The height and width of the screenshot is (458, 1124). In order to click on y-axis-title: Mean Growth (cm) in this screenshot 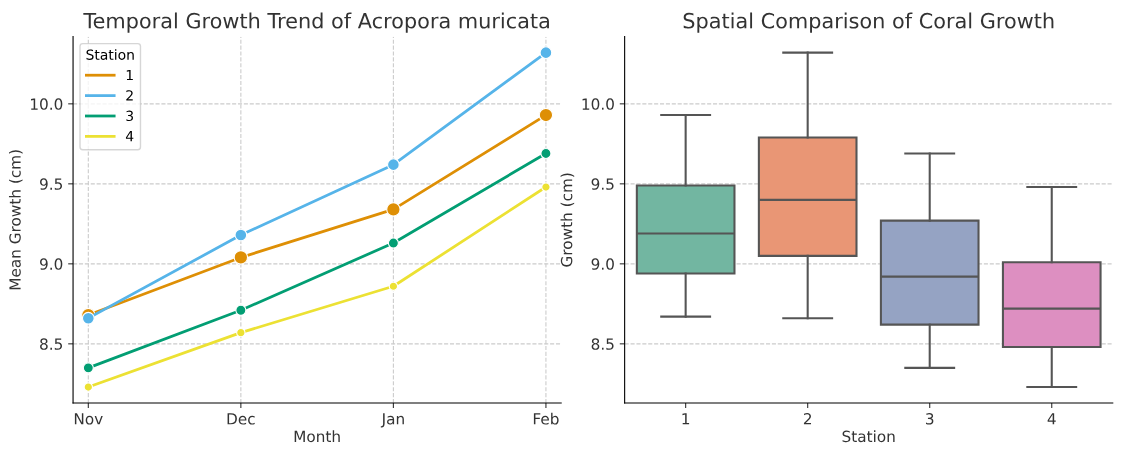, I will do `click(15, 220)`.